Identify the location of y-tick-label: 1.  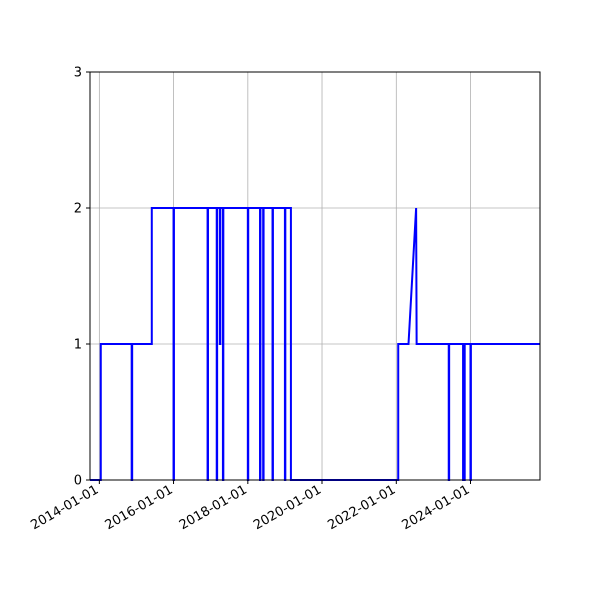
(78, 345).